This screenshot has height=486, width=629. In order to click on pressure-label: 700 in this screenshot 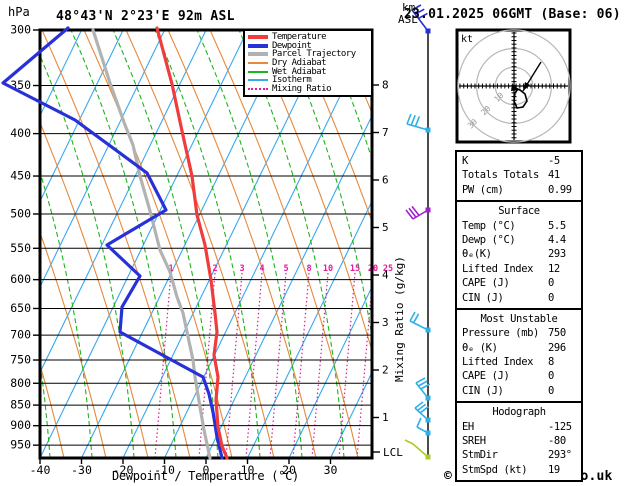, I will do `click(20, 335)`.